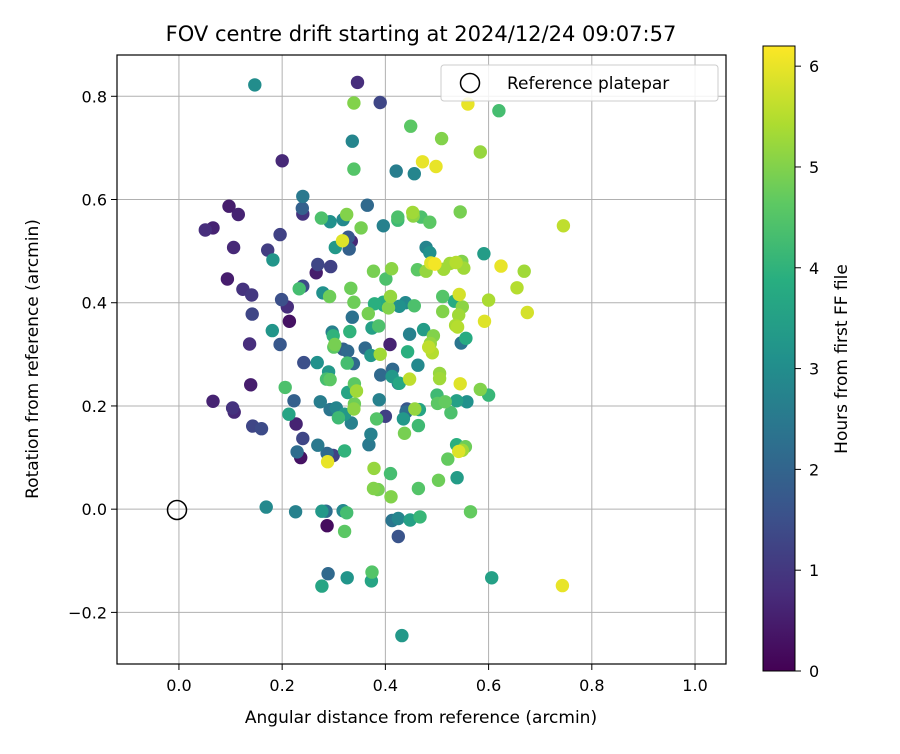 This screenshot has width=900, height=754. Describe the element at coordinates (177, 510) in the screenshot. I see `reference-platepar-marker` at that location.